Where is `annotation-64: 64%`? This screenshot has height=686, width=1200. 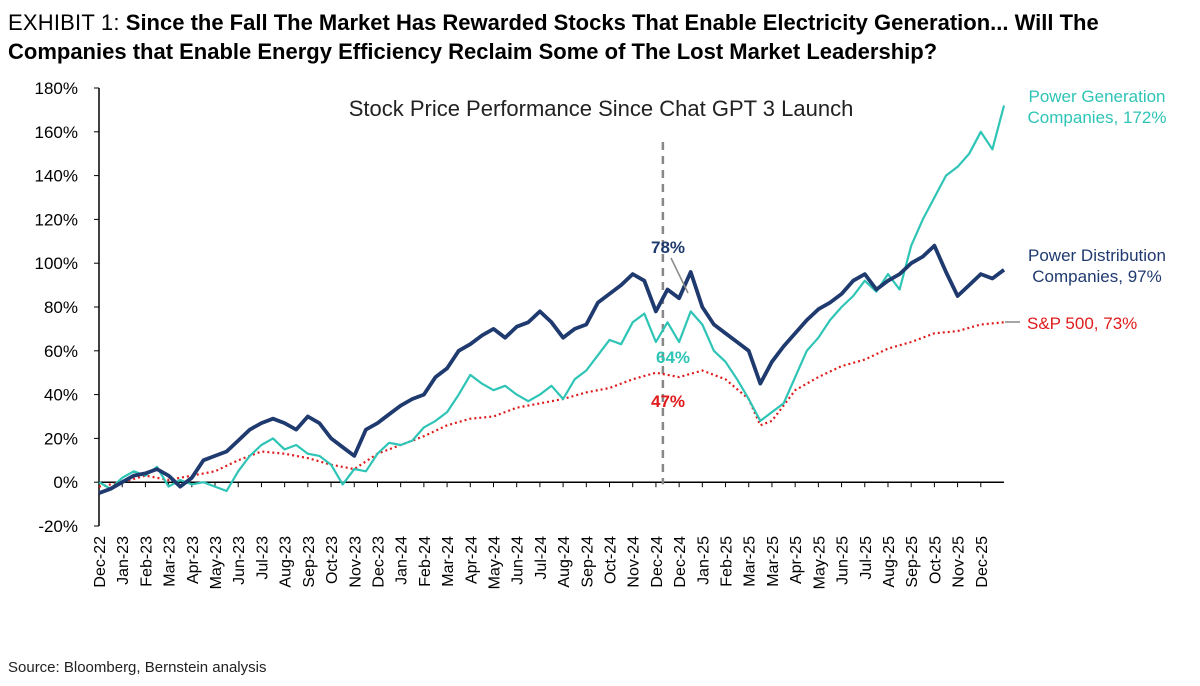 annotation-64: 64% is located at coordinates (673, 357).